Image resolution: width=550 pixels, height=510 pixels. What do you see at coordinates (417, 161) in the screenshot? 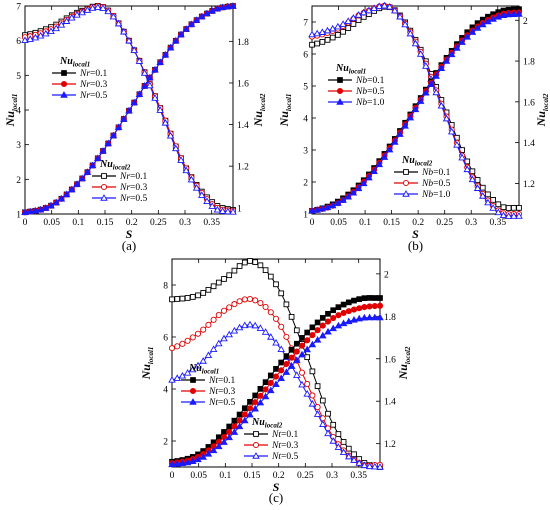
I see `legend-title: Nulocal2` at bounding box center [417, 161].